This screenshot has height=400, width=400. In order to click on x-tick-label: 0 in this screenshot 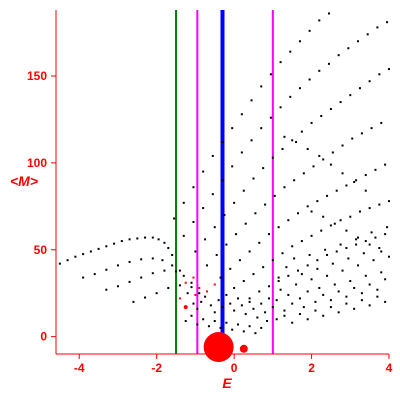, I will do `click(234, 368)`.